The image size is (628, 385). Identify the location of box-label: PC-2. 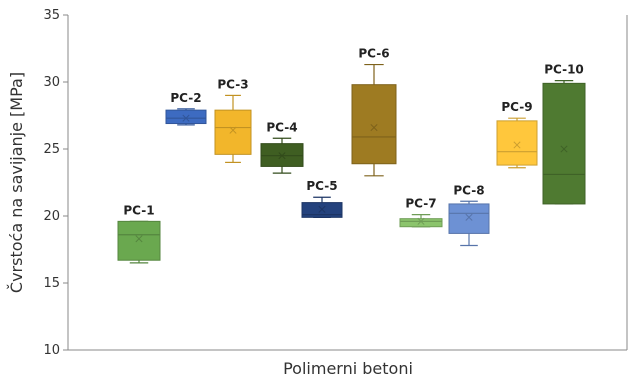
(185, 98).